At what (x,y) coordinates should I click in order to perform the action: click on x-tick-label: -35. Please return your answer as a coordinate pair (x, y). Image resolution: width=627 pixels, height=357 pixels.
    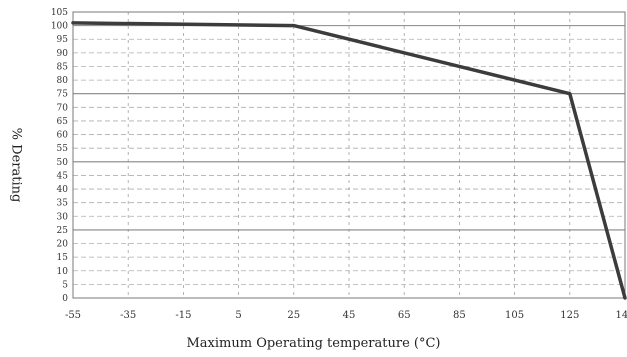
    Looking at the image, I should click on (128, 315).